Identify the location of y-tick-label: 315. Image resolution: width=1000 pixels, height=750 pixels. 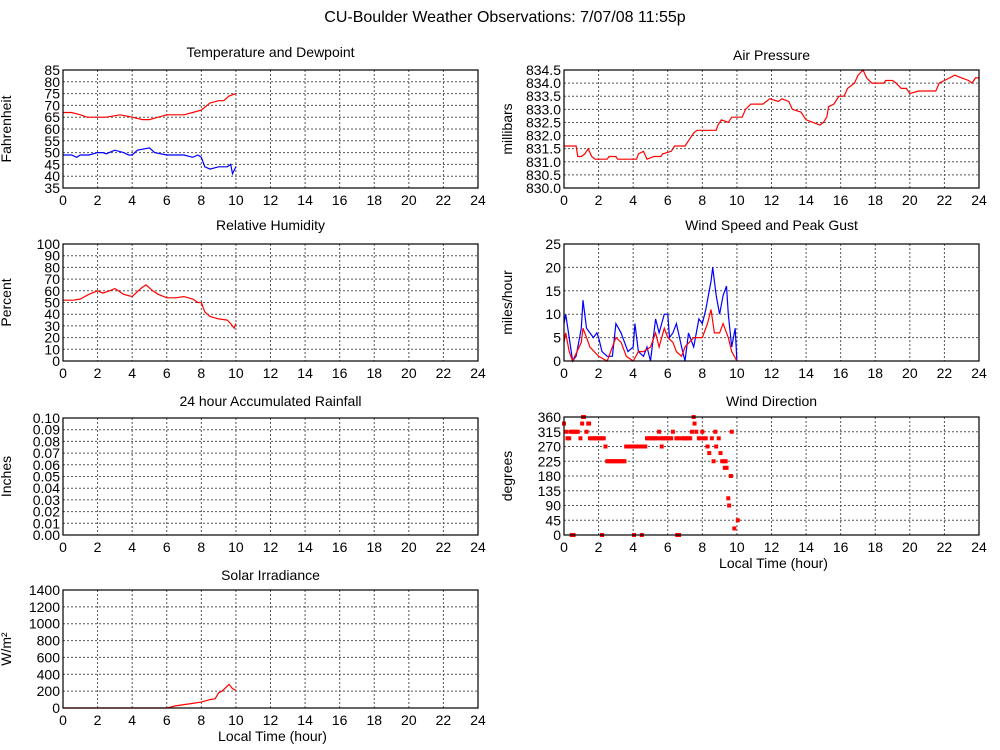
(550, 432).